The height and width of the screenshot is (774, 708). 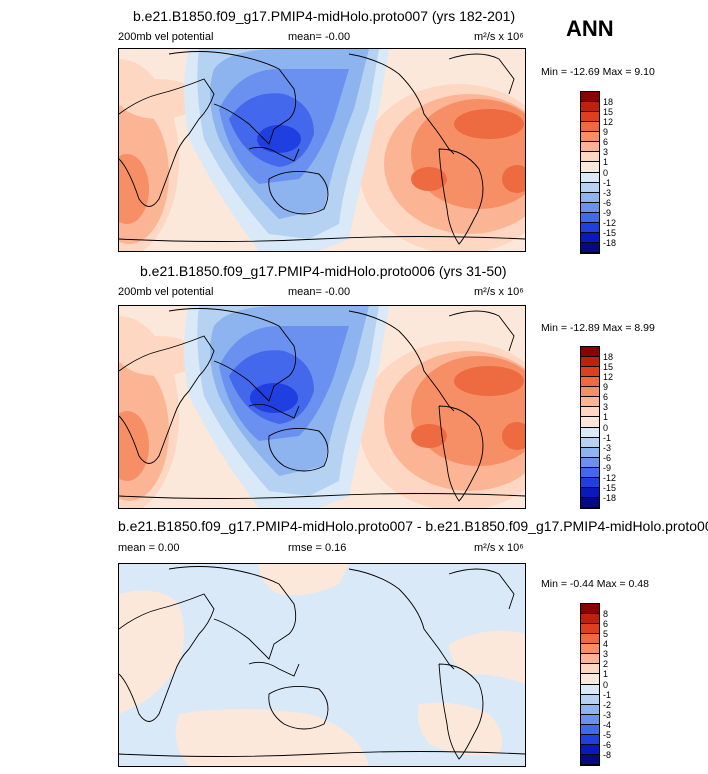 I want to click on colorbar-label: 4, so click(x=606, y=644).